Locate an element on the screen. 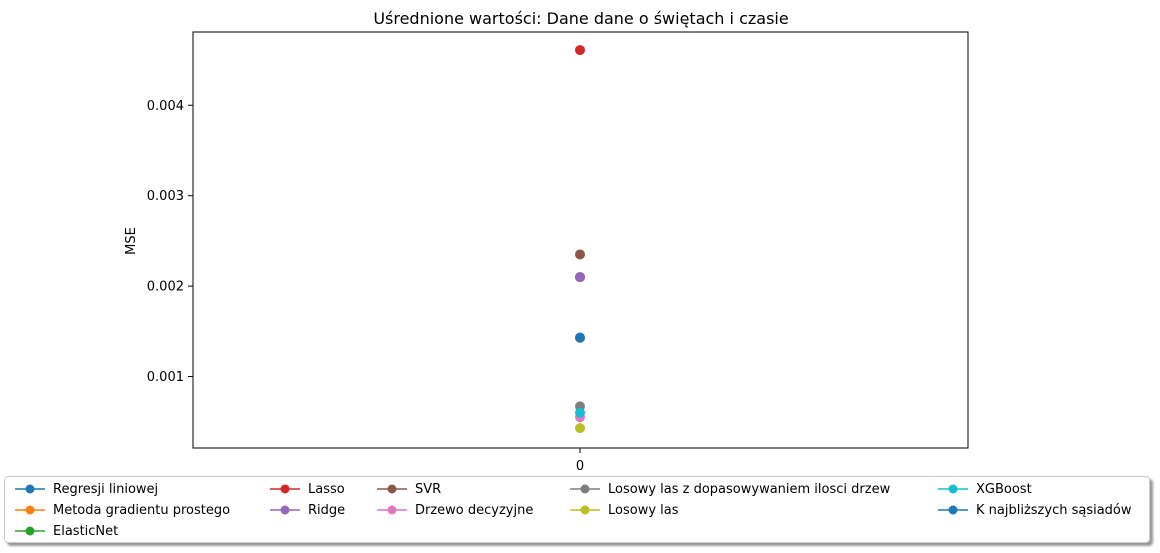 The height and width of the screenshot is (553, 1160). y-tick-label: 0.003 is located at coordinates (165, 196).